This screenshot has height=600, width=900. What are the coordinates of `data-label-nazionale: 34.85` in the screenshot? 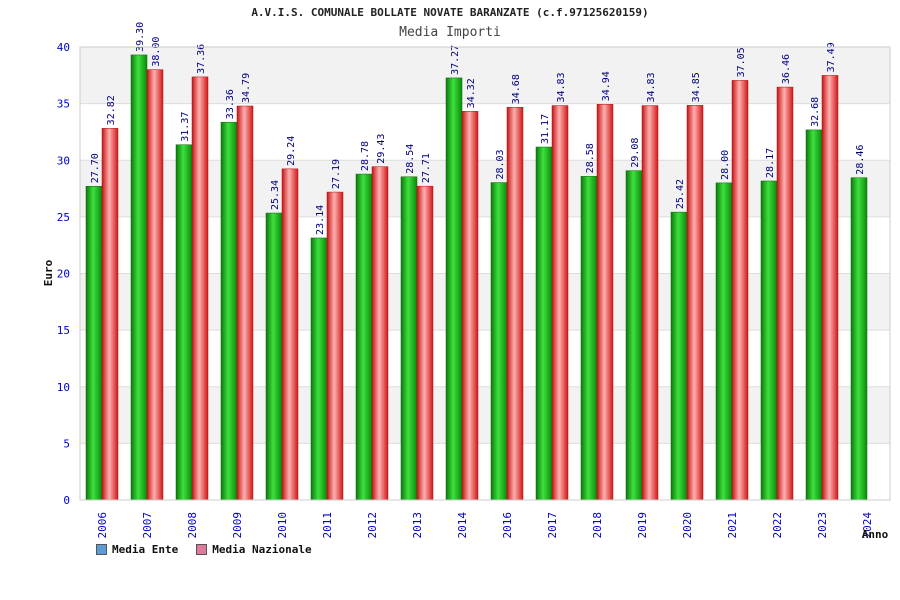 It's located at (696, 87).